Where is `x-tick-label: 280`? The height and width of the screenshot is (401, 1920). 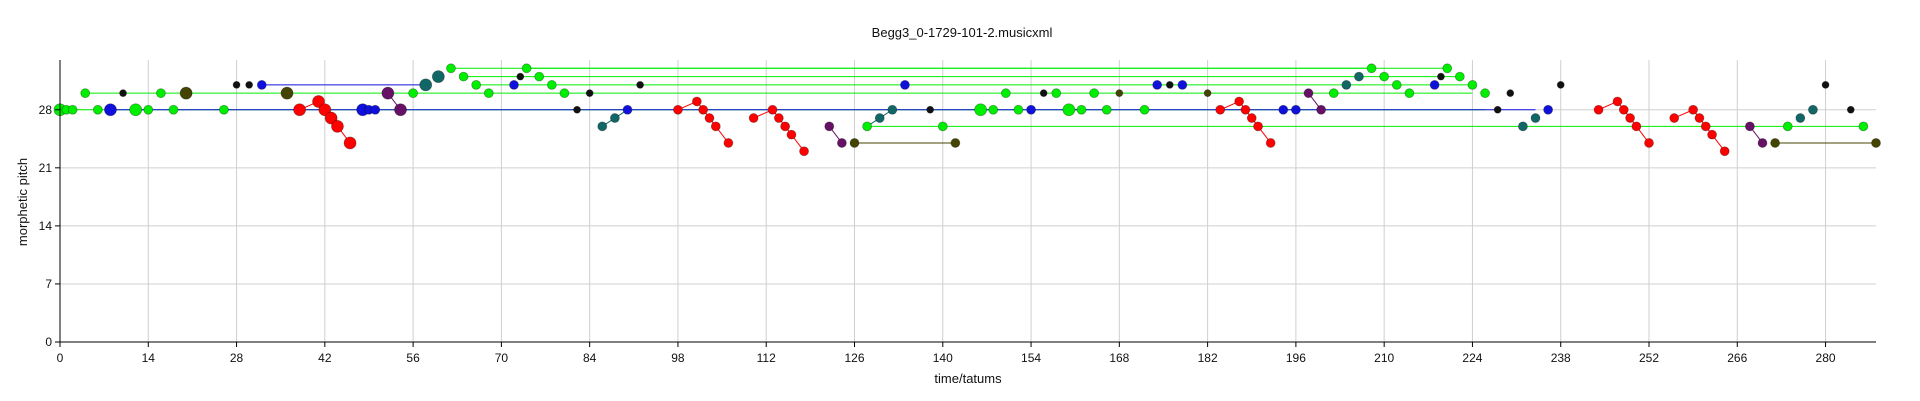
x-tick-label: 280 is located at coordinates (1826, 358).